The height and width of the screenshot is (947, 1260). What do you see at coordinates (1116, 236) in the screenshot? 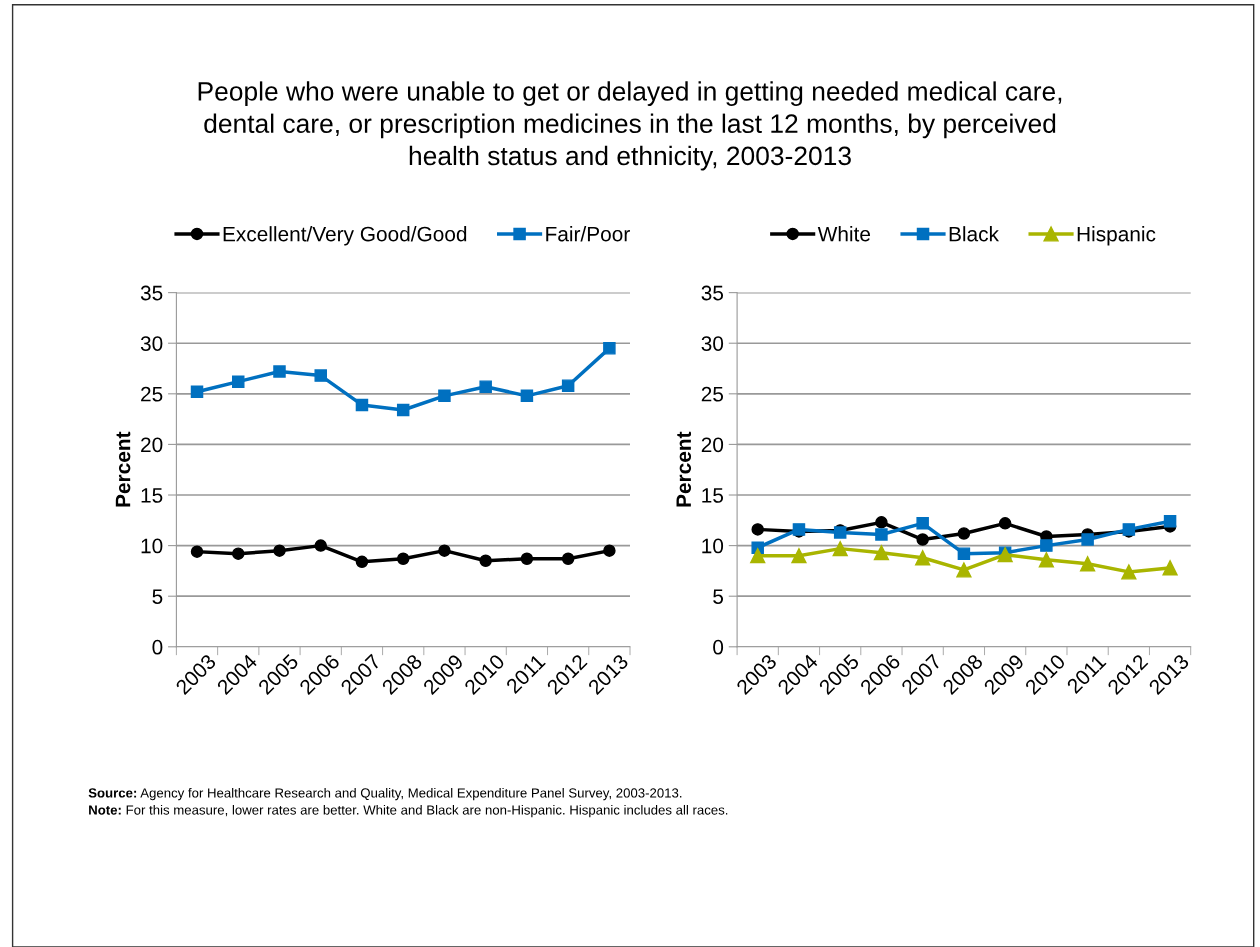
I see `legend-label: Hispanic` at bounding box center [1116, 236].